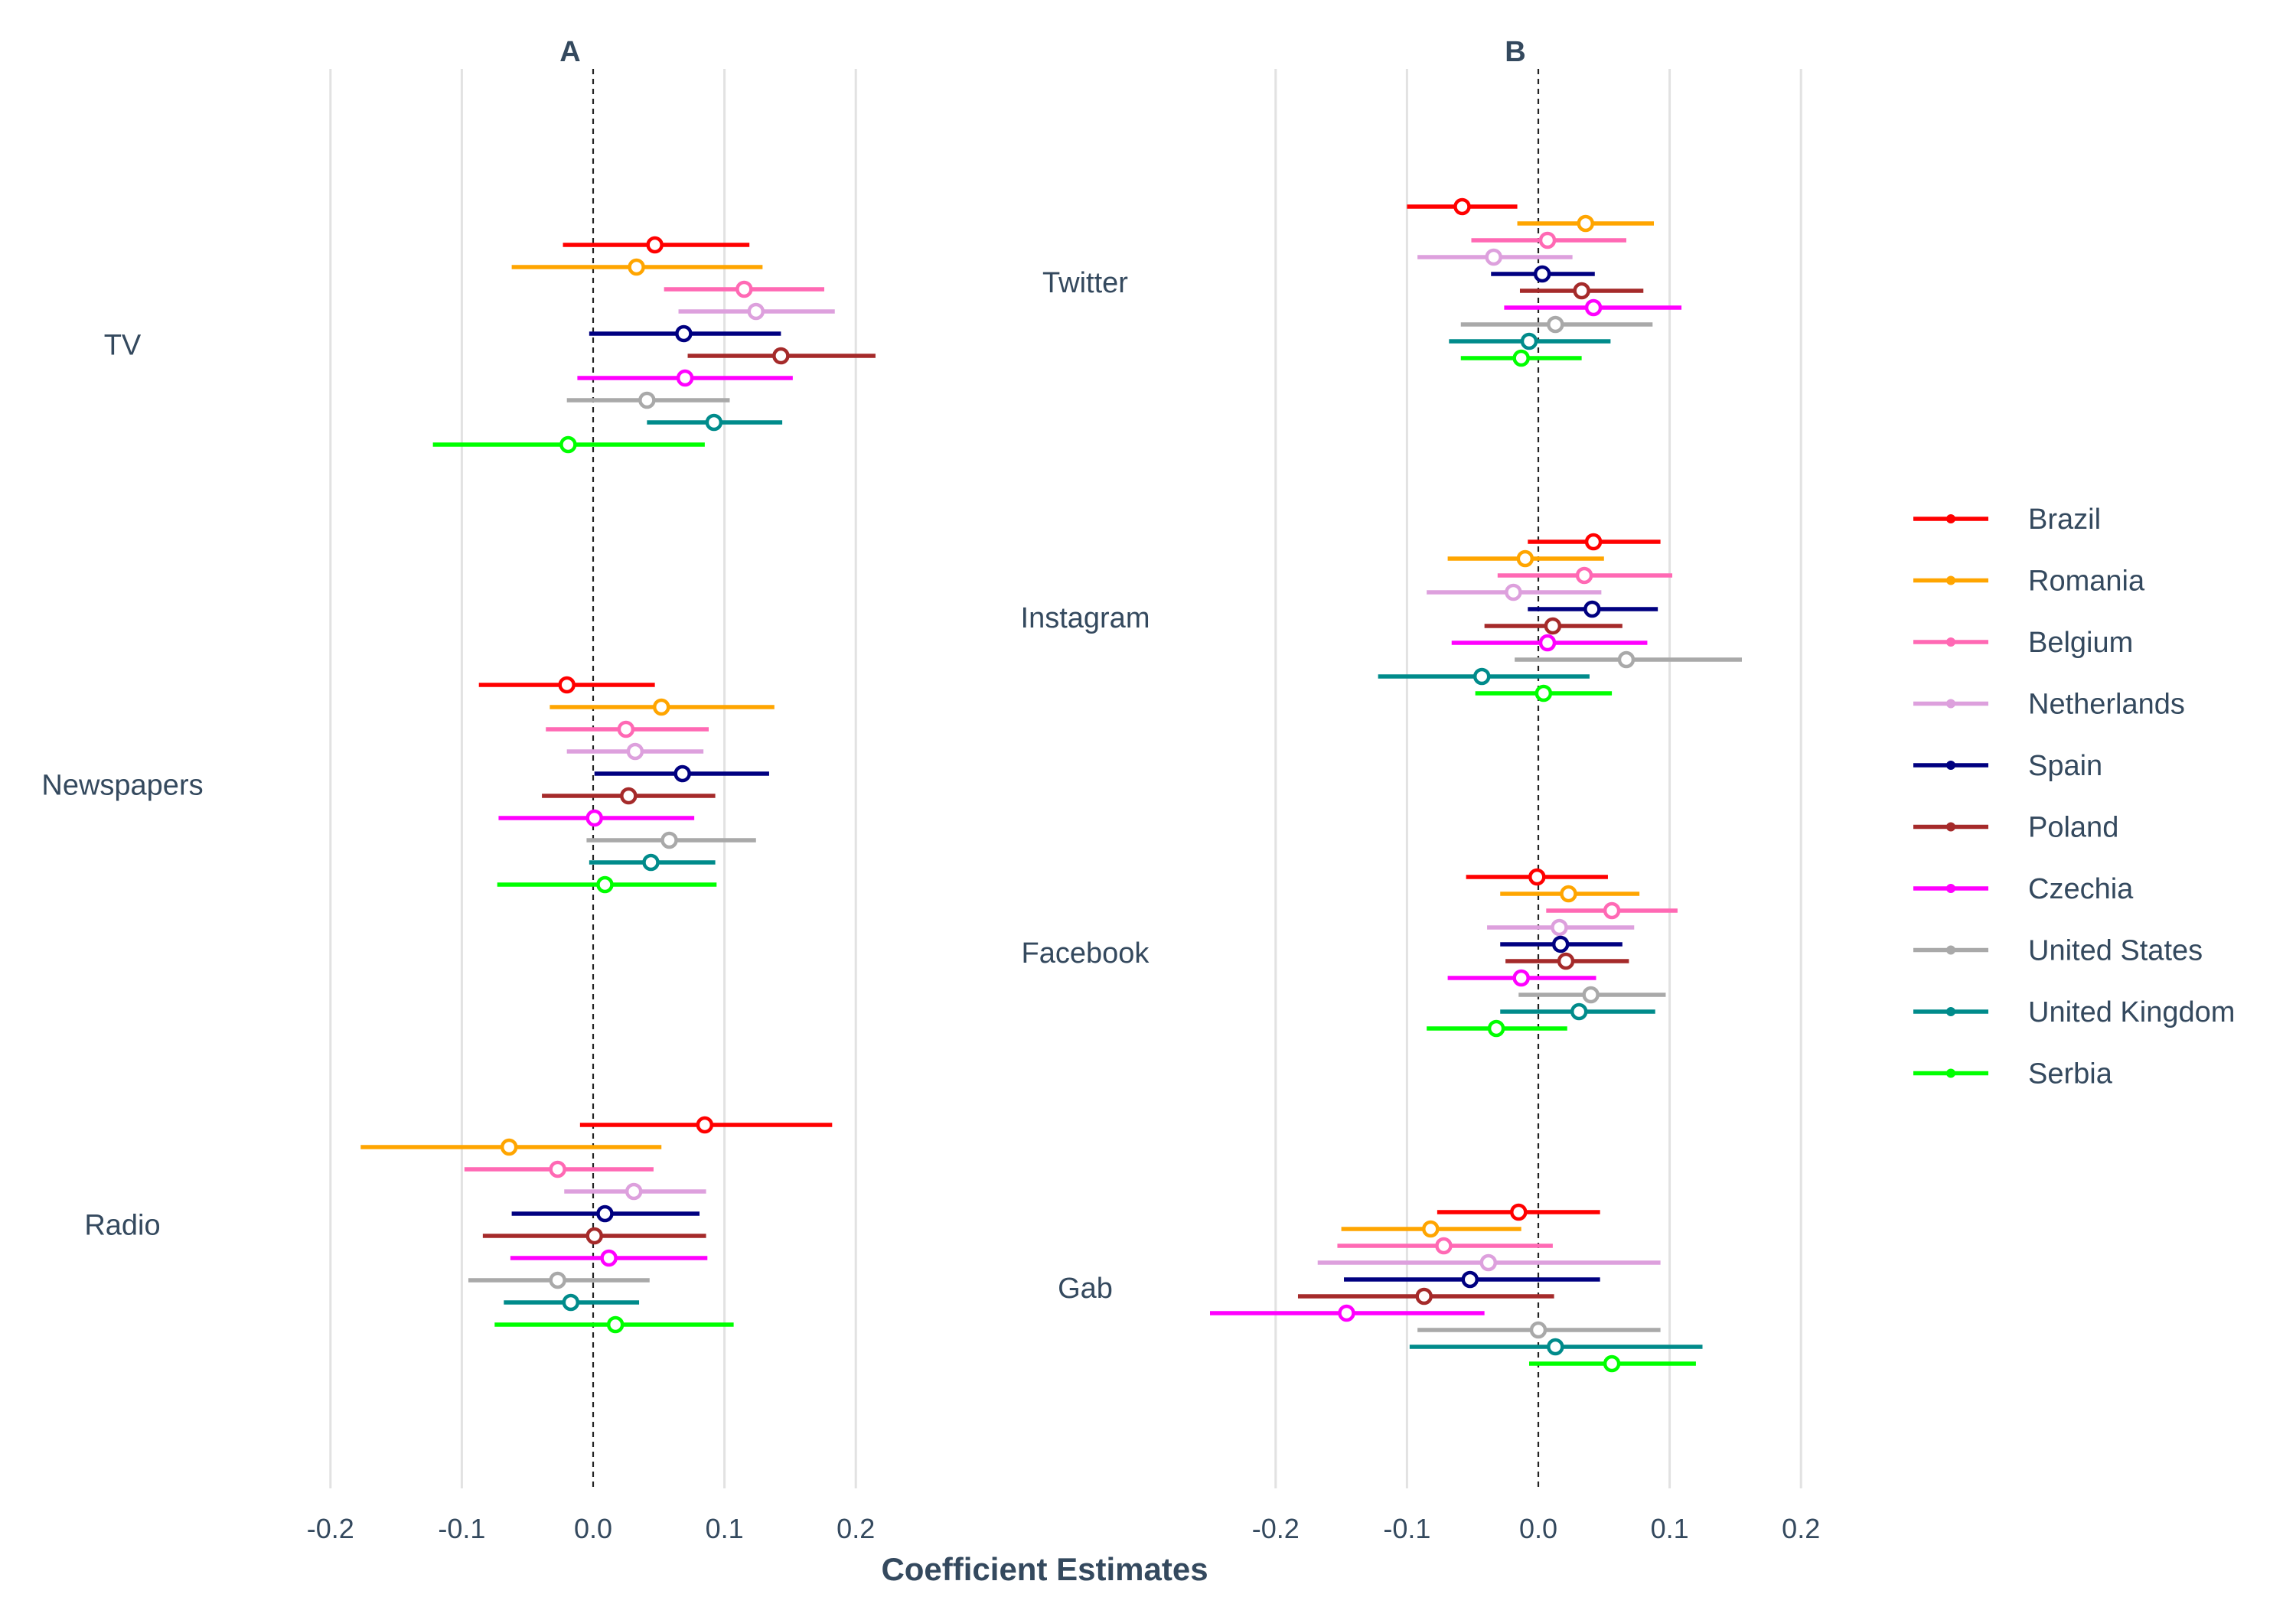 The width and height of the screenshot is (2296, 1607). Describe the element at coordinates (122, 786) in the screenshot. I see `category-label-newspapers: Newspapers` at that location.